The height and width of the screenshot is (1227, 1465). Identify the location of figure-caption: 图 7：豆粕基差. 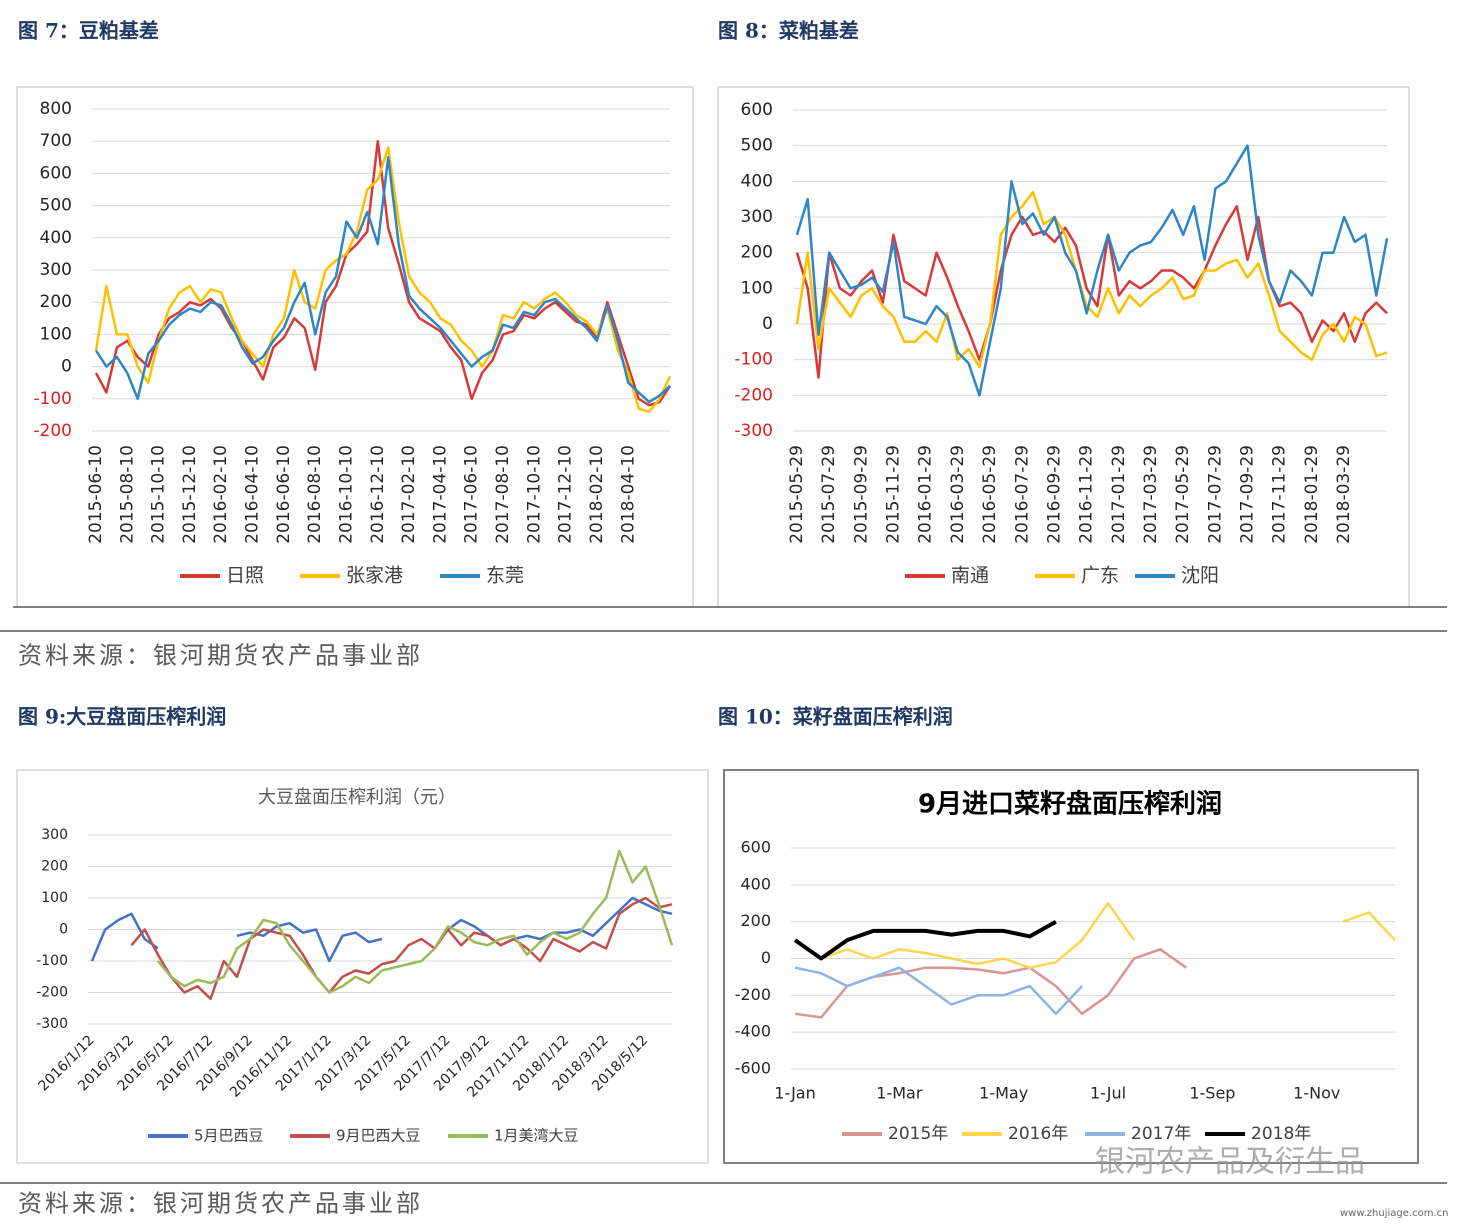
(88, 31).